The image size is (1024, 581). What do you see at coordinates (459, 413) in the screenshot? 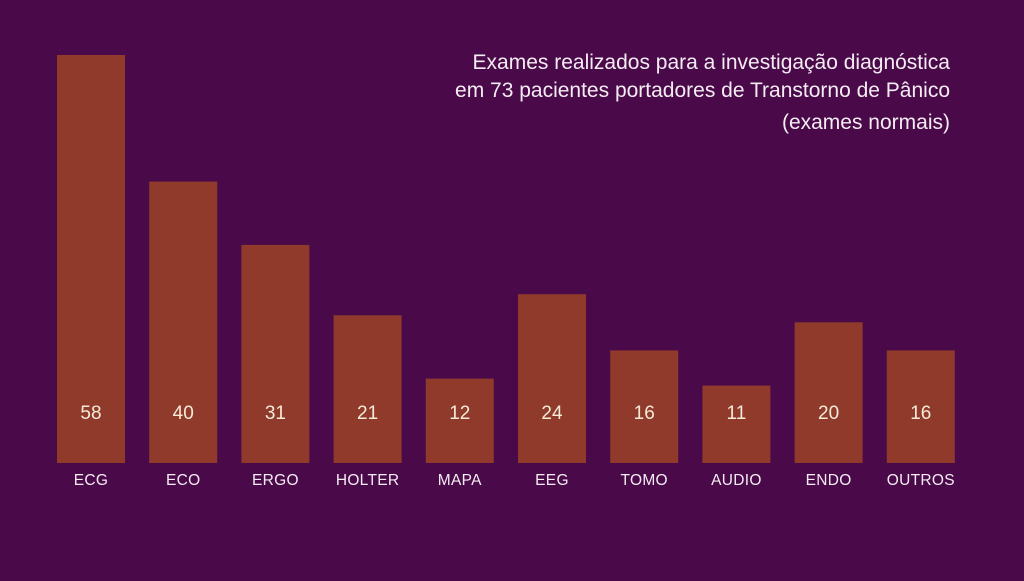
I see `data-label-mapa: 12` at bounding box center [459, 413].